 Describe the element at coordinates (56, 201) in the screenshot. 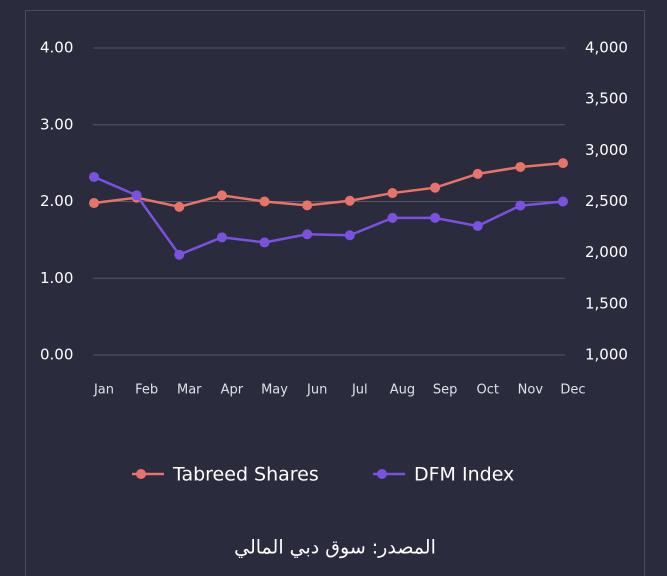

I see `y-tick-label: 2.00` at that location.